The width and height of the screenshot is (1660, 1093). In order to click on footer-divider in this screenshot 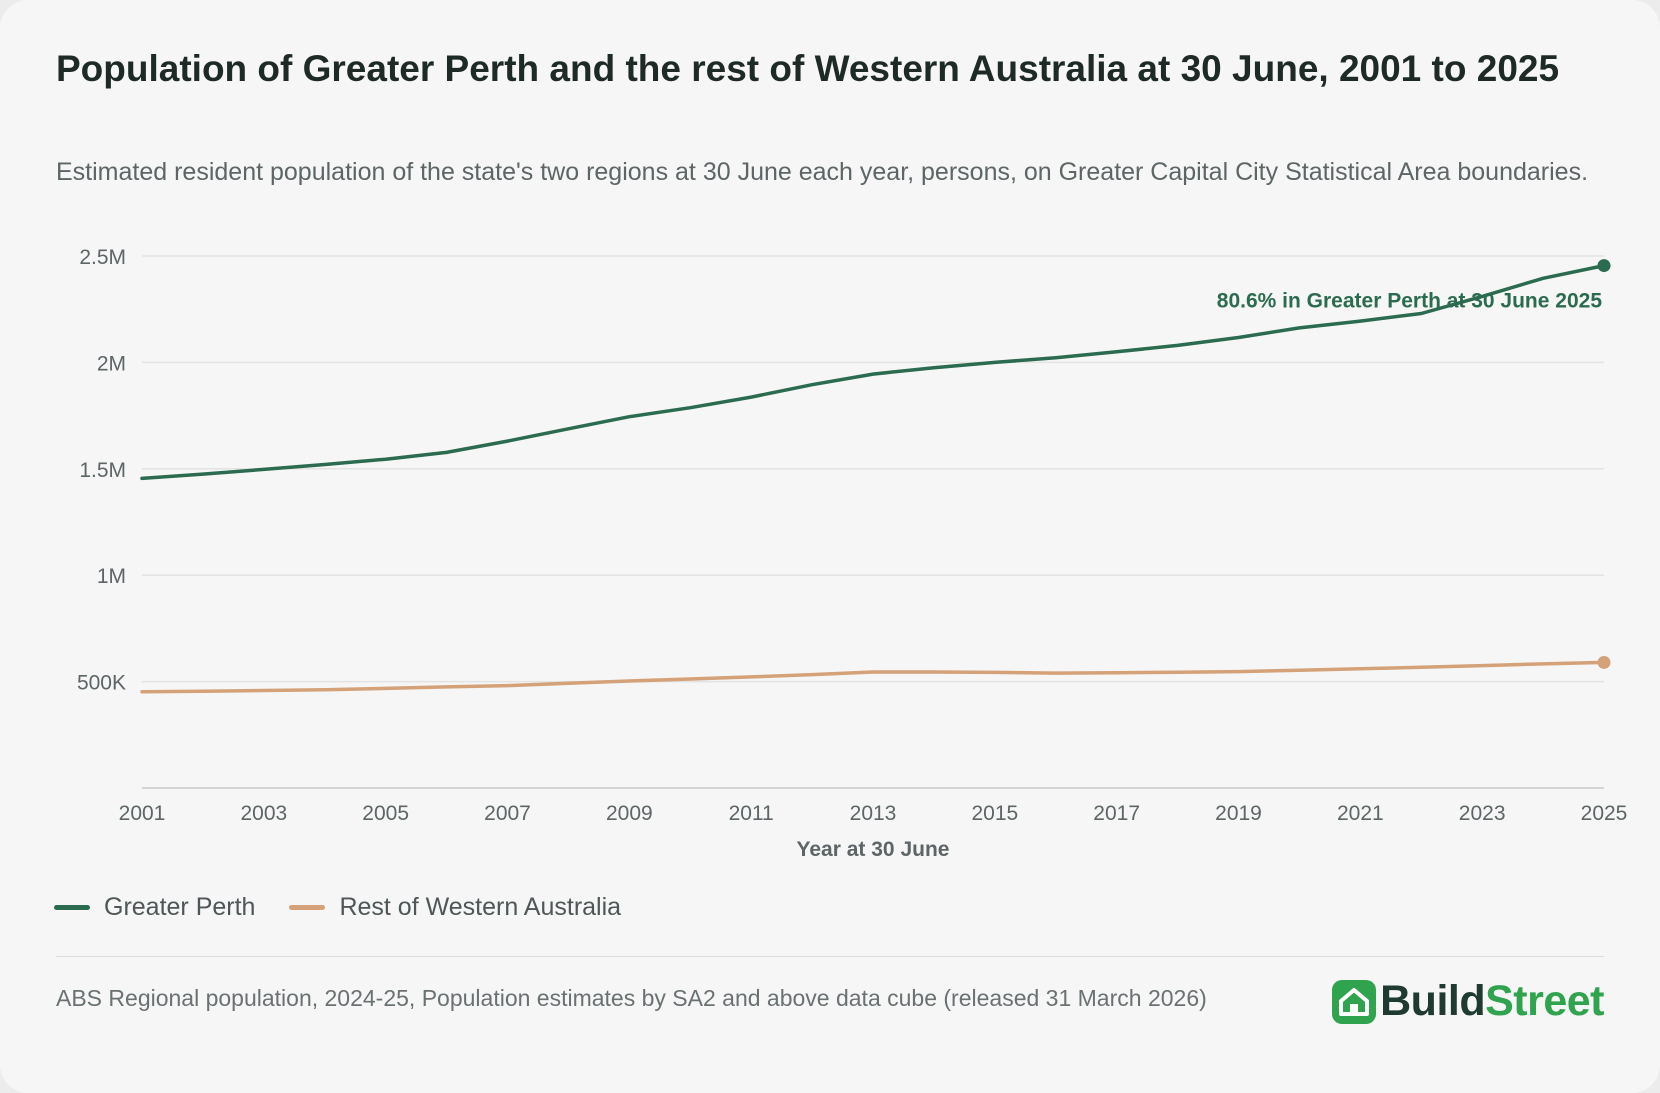, I will do `click(830, 956)`.